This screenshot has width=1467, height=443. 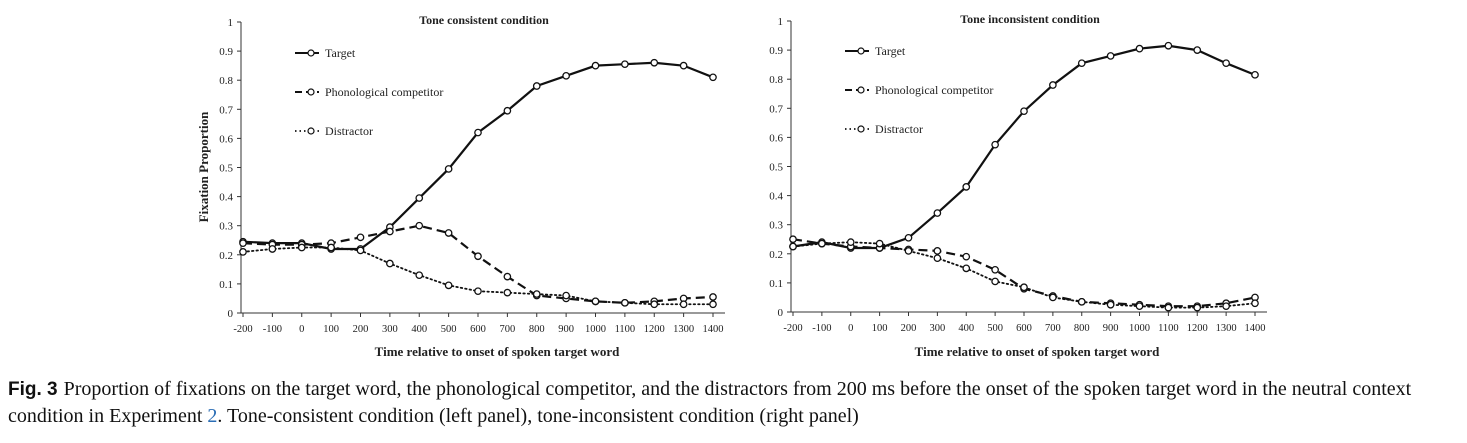 What do you see at coordinates (484, 20) in the screenshot?
I see `panel1-chart-title: Tone consistent condition` at bounding box center [484, 20].